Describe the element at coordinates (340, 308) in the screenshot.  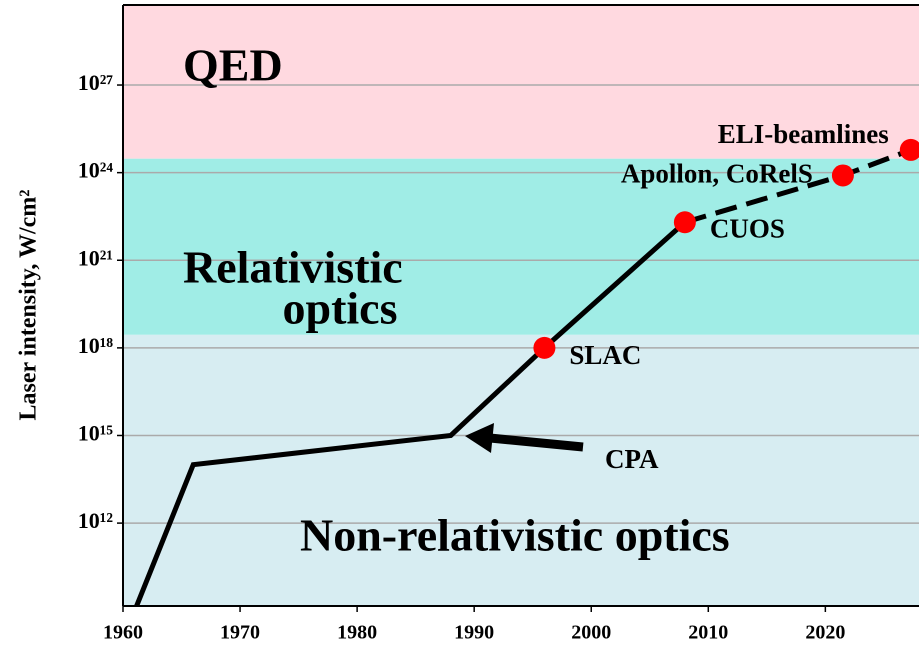
I see `region-label: optics` at that location.